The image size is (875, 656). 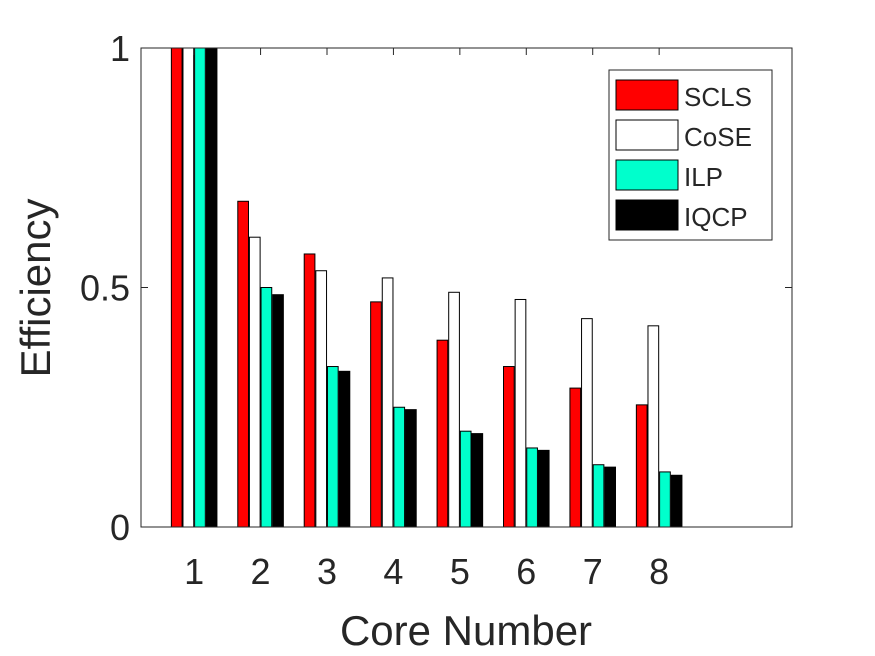 What do you see at coordinates (718, 137) in the screenshot?
I see `legend-label-cose: CoSE` at bounding box center [718, 137].